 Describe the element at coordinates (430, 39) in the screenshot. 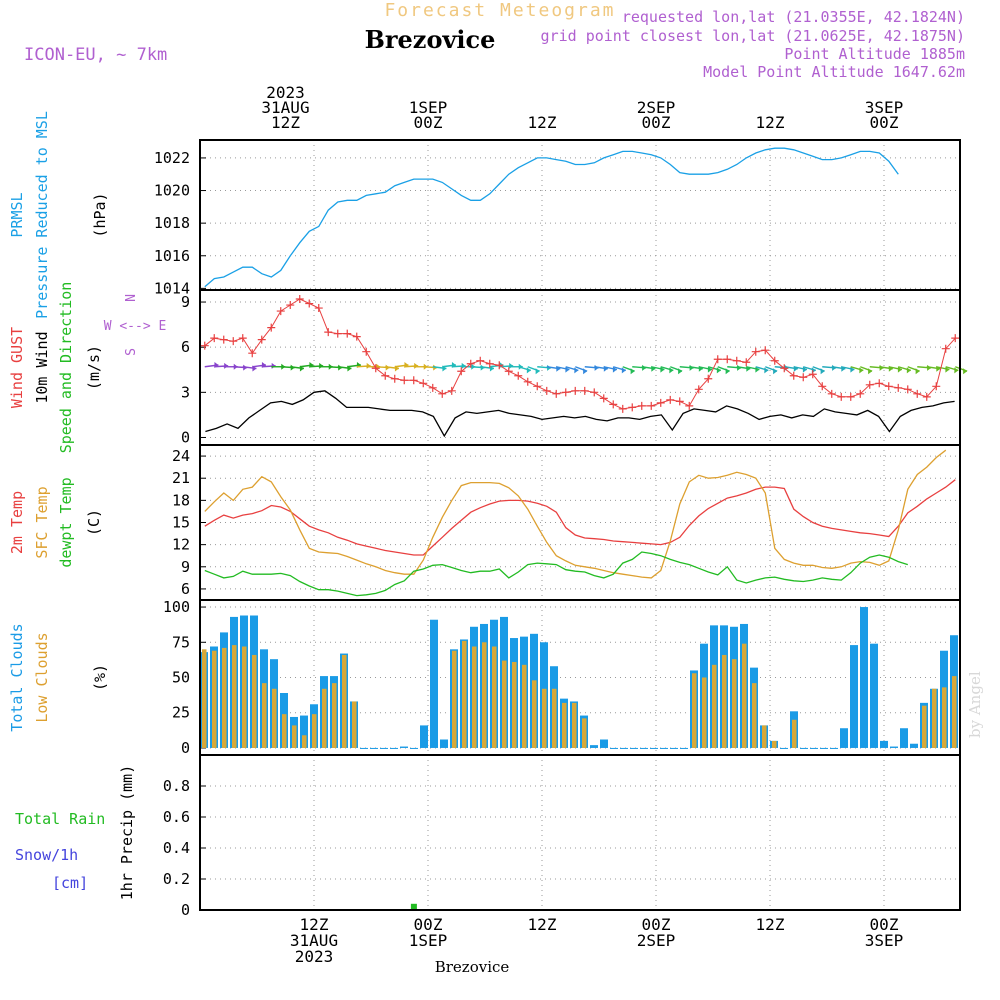

I see `location-title: Brezovice` at that location.